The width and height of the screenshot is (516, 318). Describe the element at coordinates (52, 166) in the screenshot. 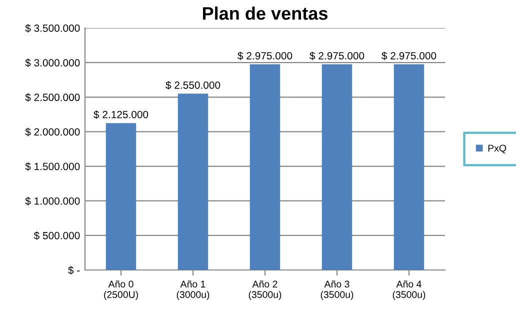

I see `y-tick-label: $ 1.500.000` at that location.